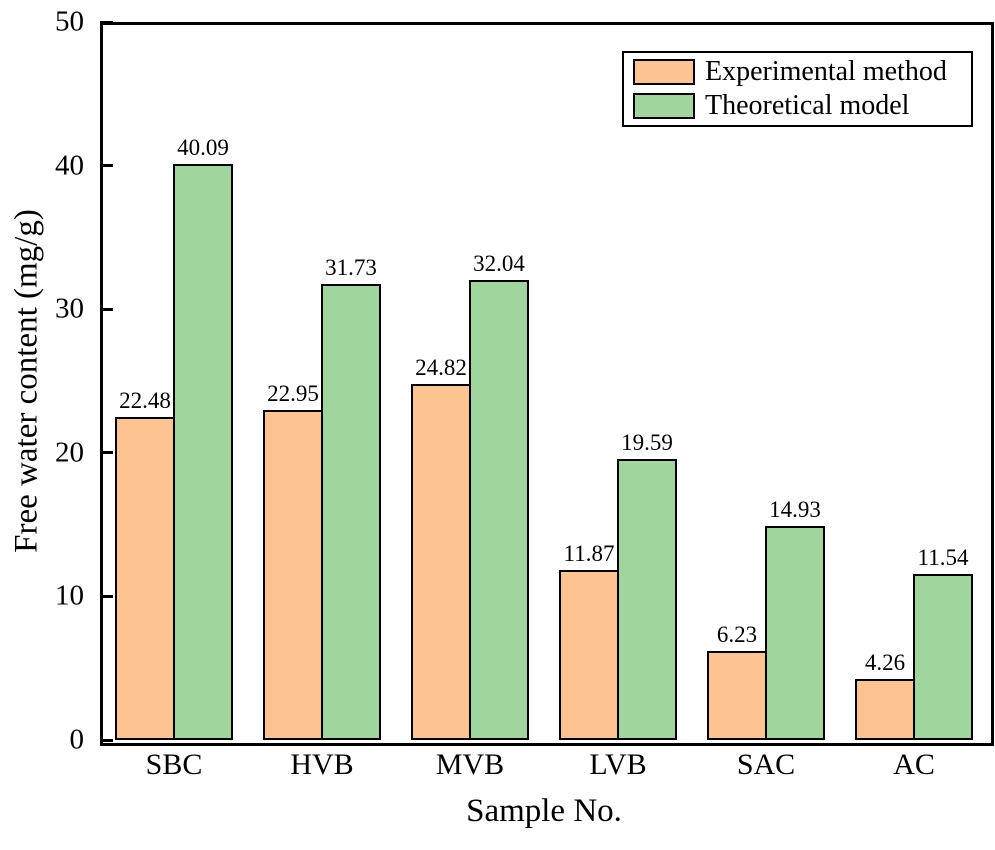 The height and width of the screenshot is (850, 995). Describe the element at coordinates (77, 739) in the screenshot. I see `y-tick-label: 0` at that location.